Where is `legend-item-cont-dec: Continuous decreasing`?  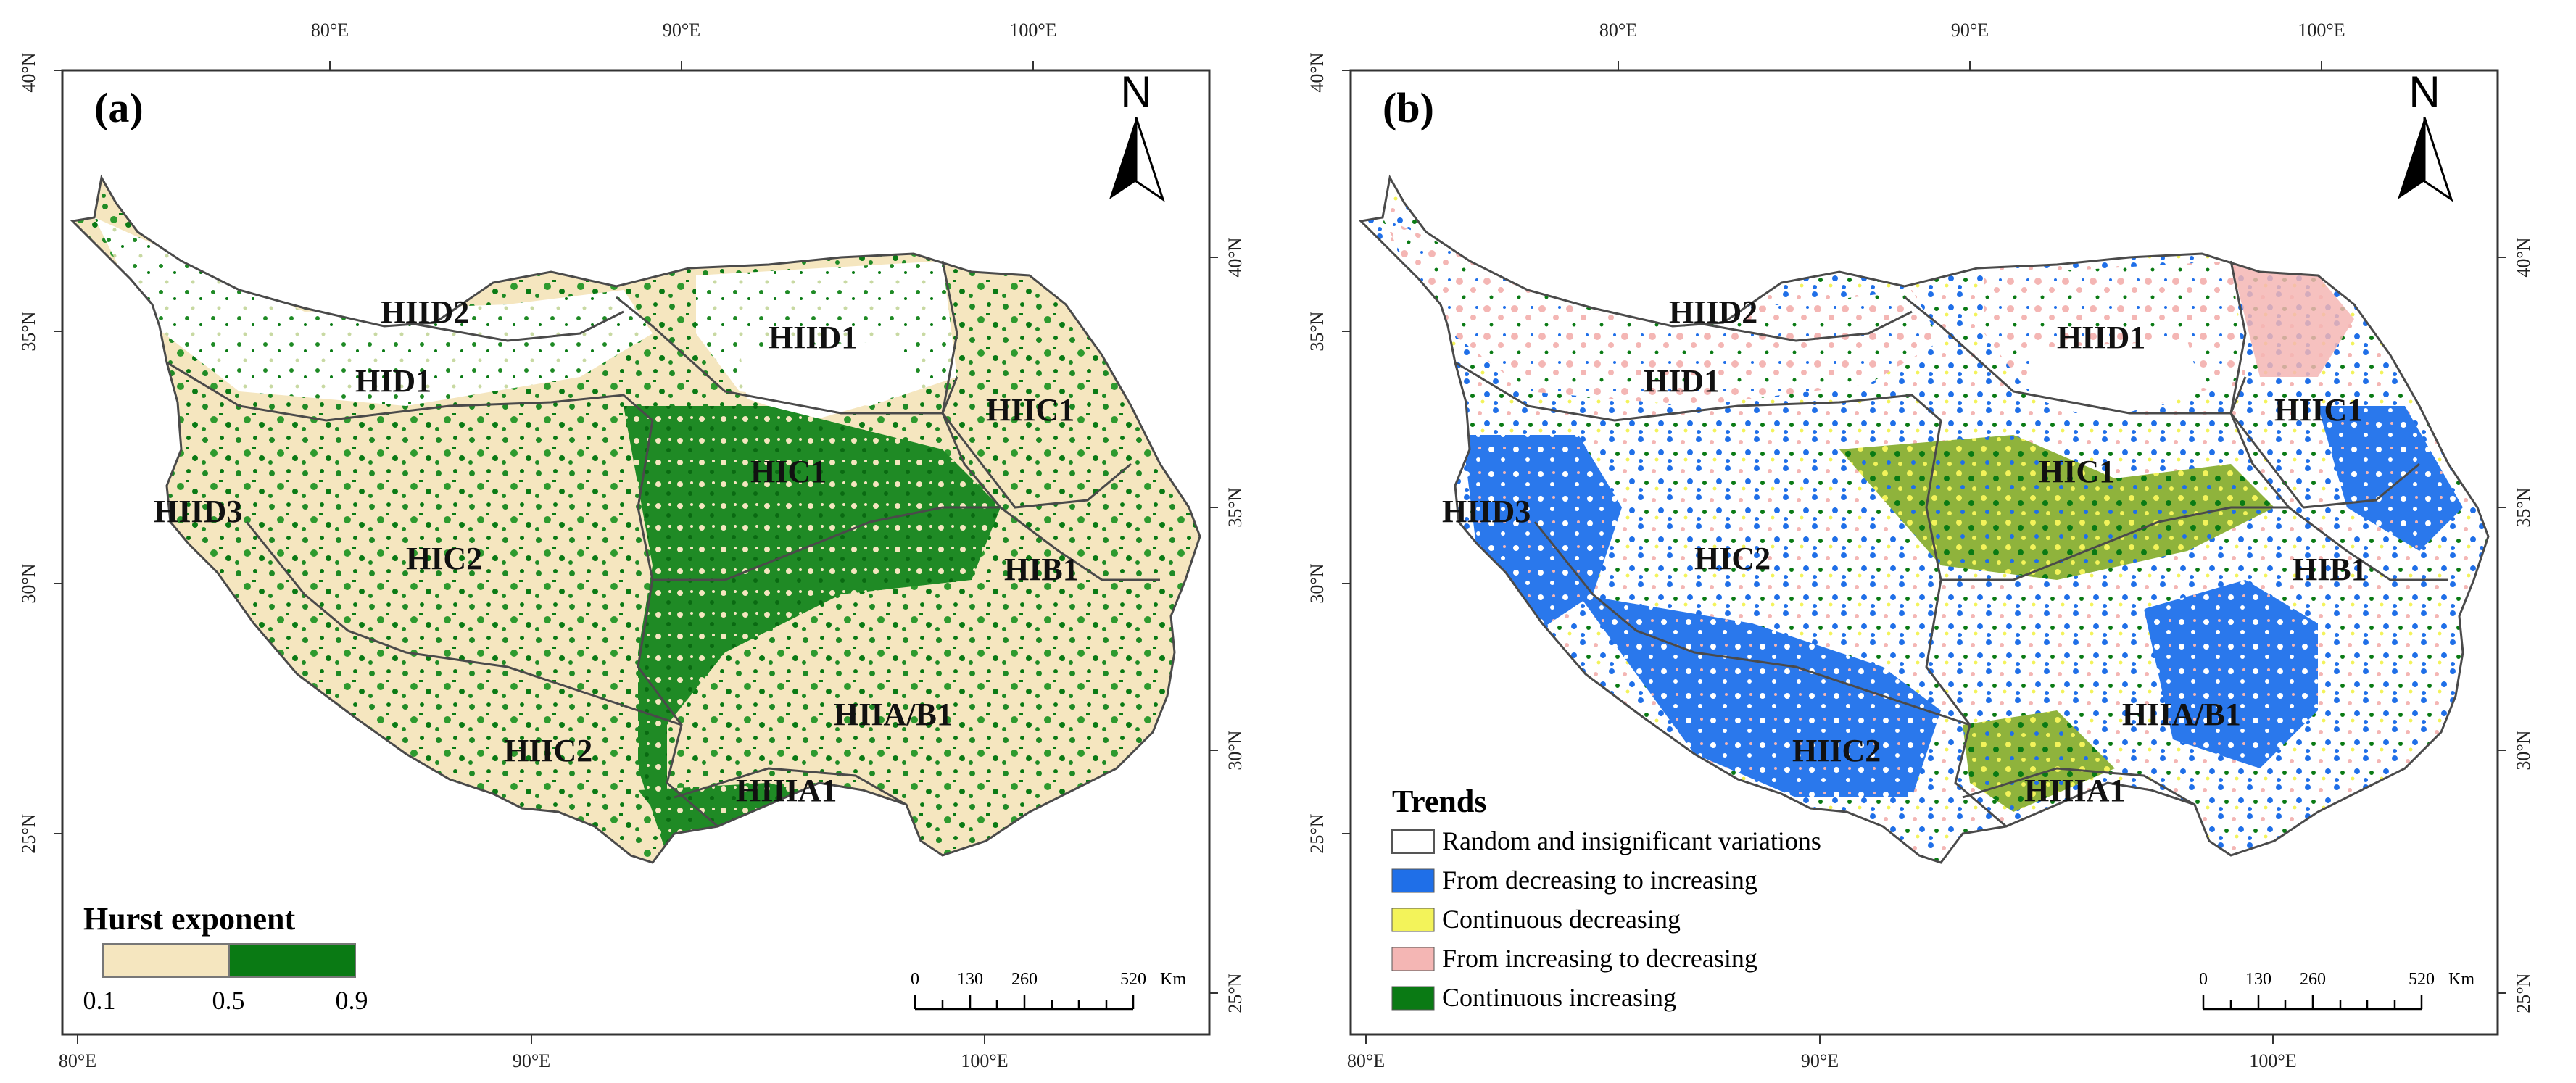 legend-item-cont-dec: Continuous decreasing is located at coordinates (1536, 919).